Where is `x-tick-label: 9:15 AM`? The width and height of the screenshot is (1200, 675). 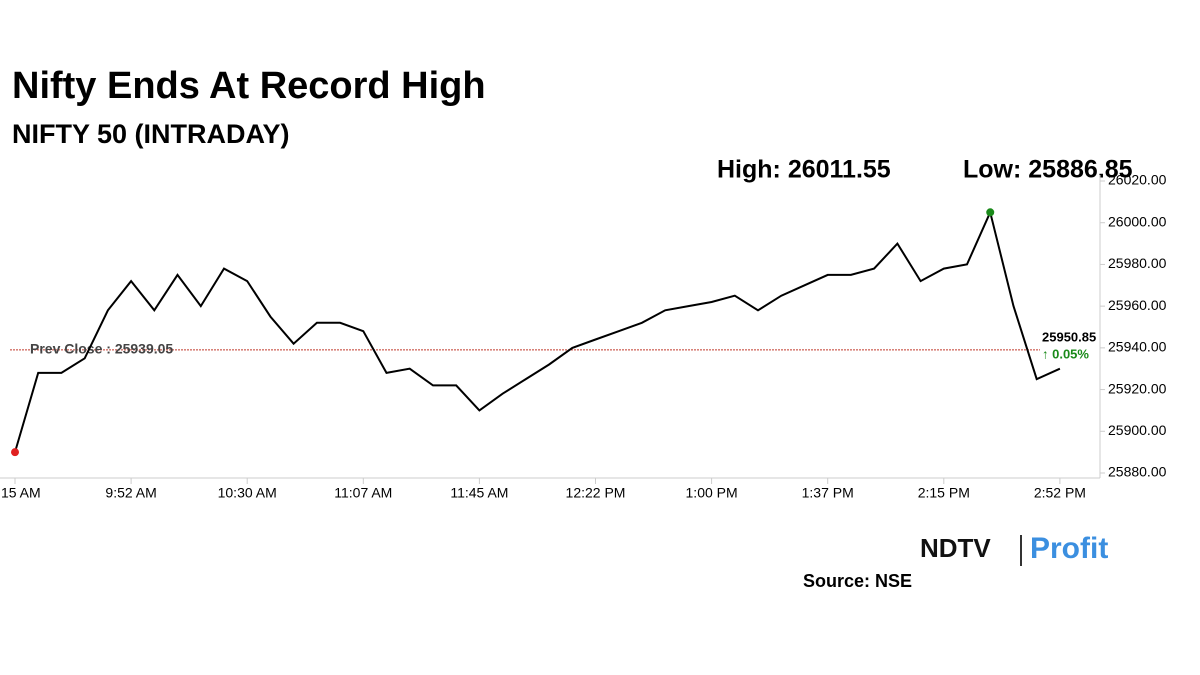 x-tick-label: 9:15 AM is located at coordinates (20, 493).